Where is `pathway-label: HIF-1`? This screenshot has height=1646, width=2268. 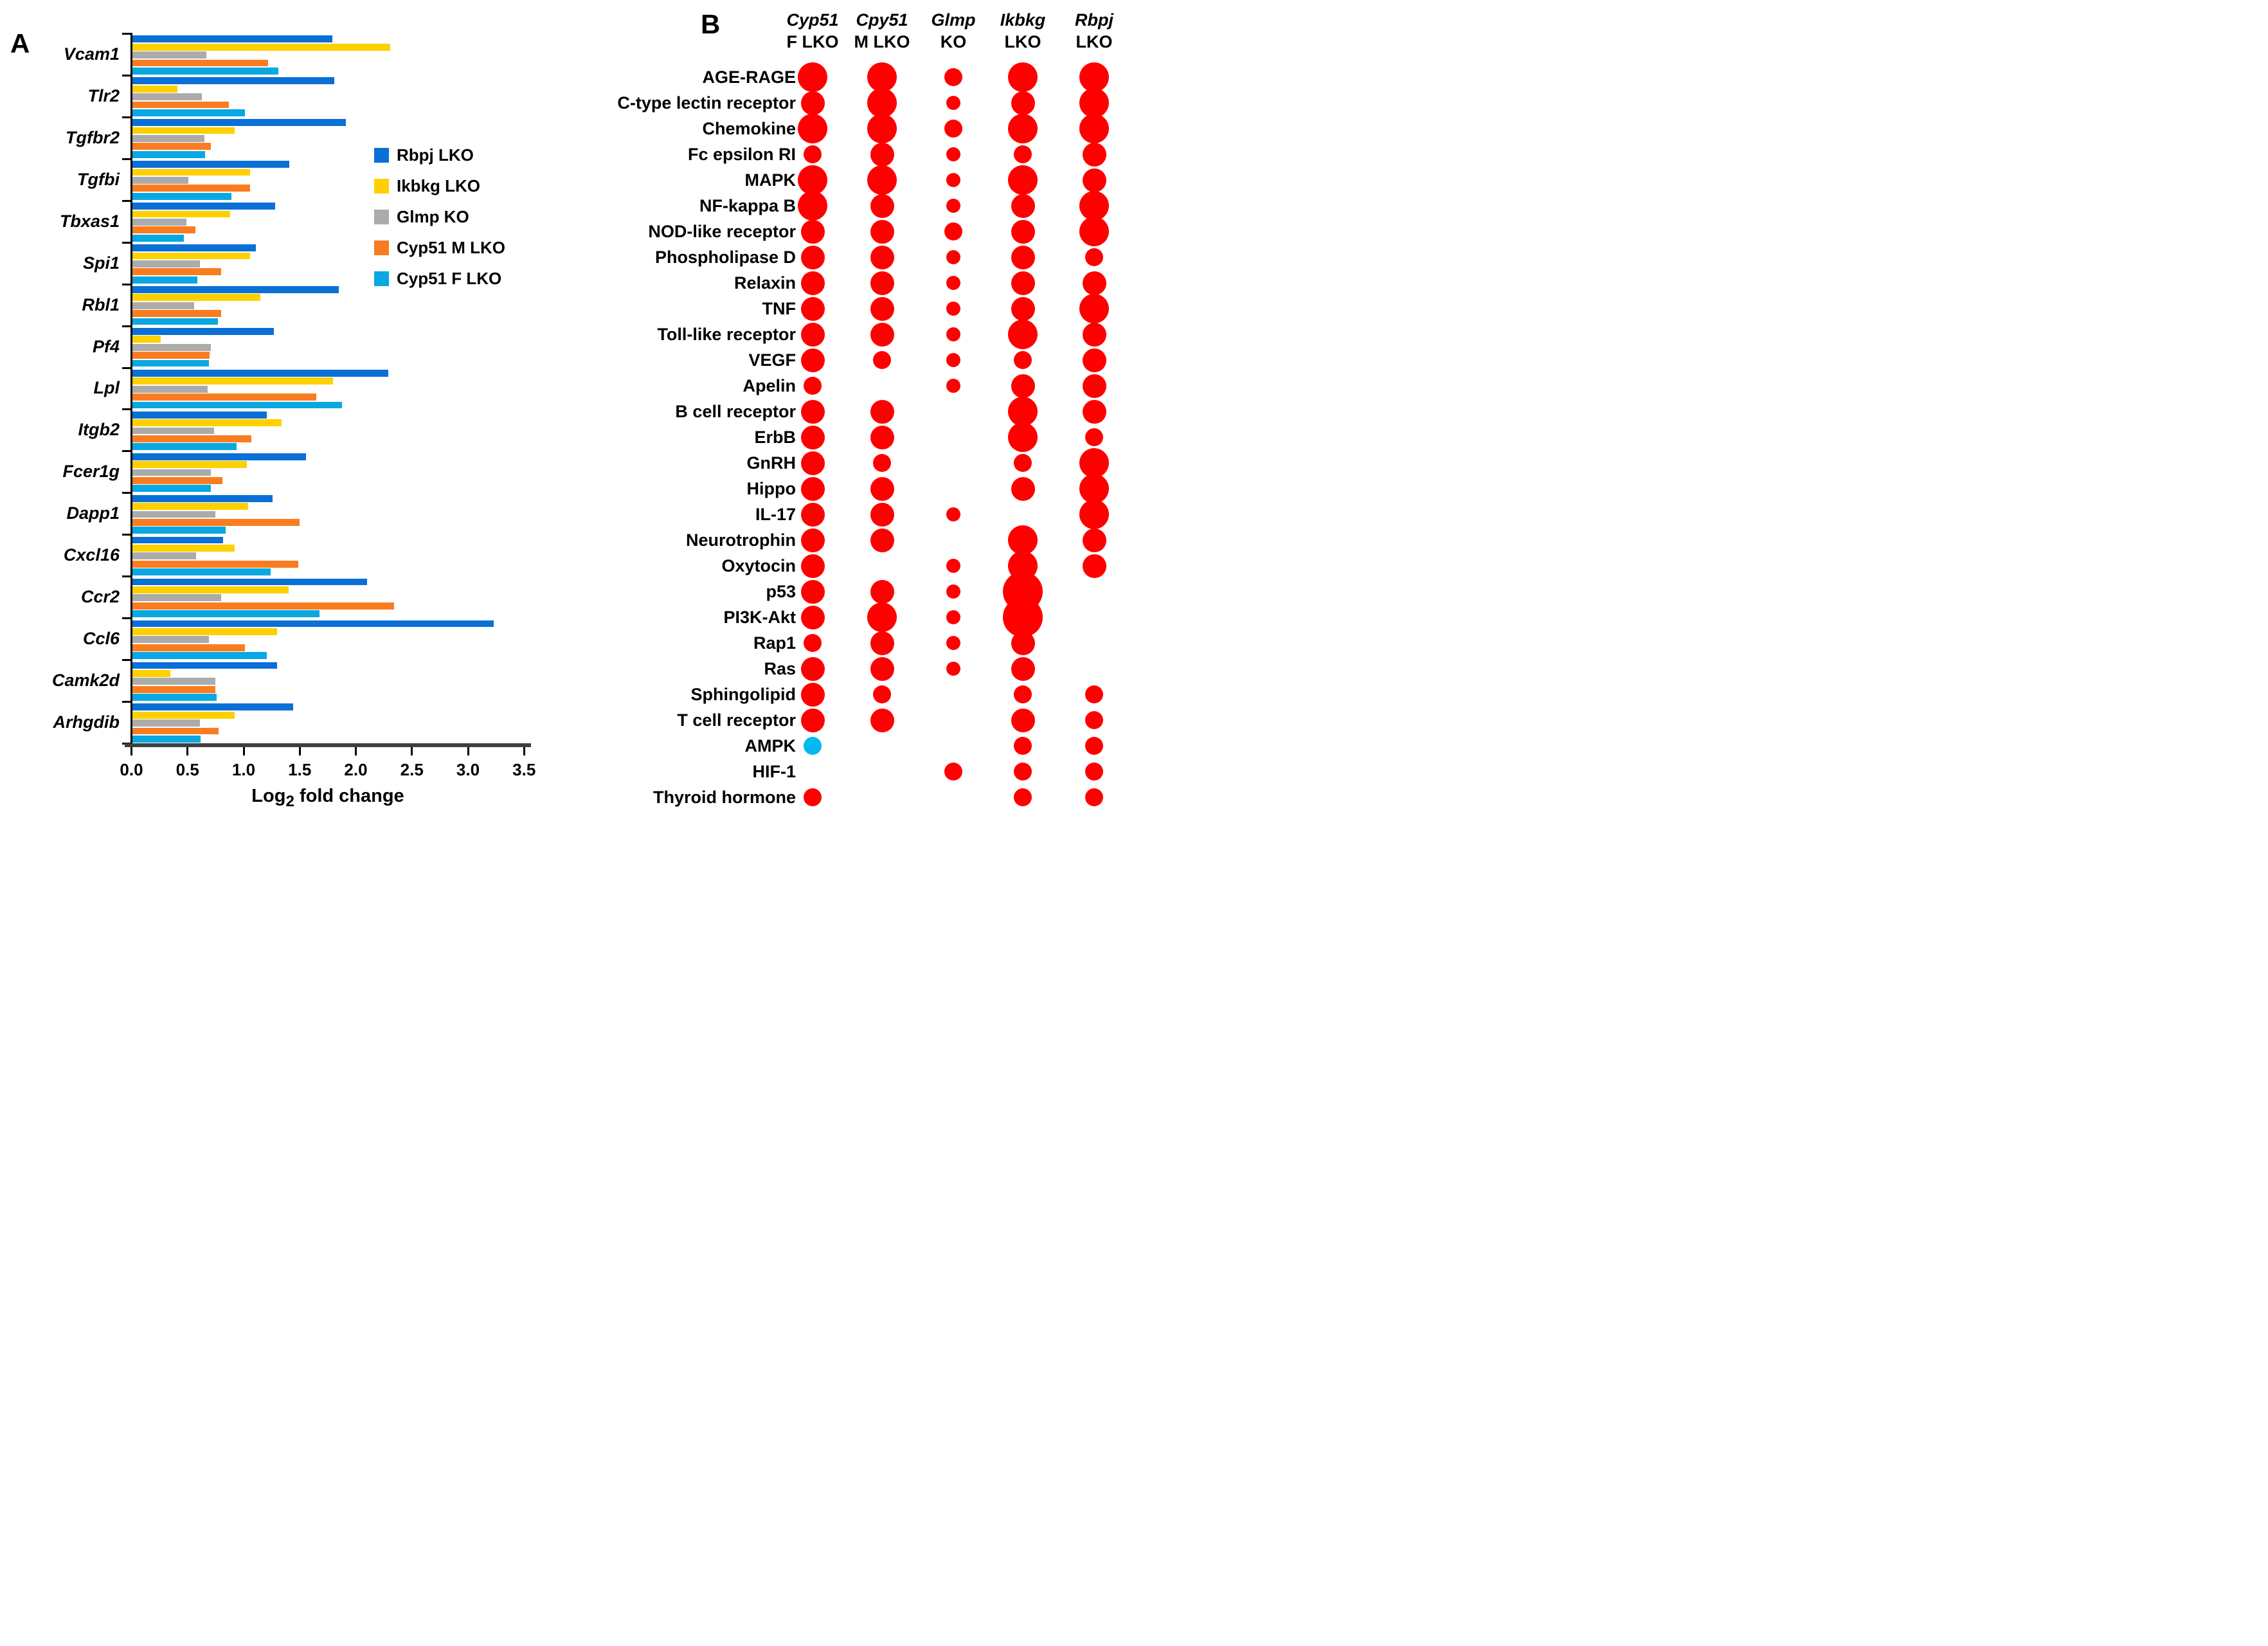
pathway-label: HIF-1 is located at coordinates (775, 771).